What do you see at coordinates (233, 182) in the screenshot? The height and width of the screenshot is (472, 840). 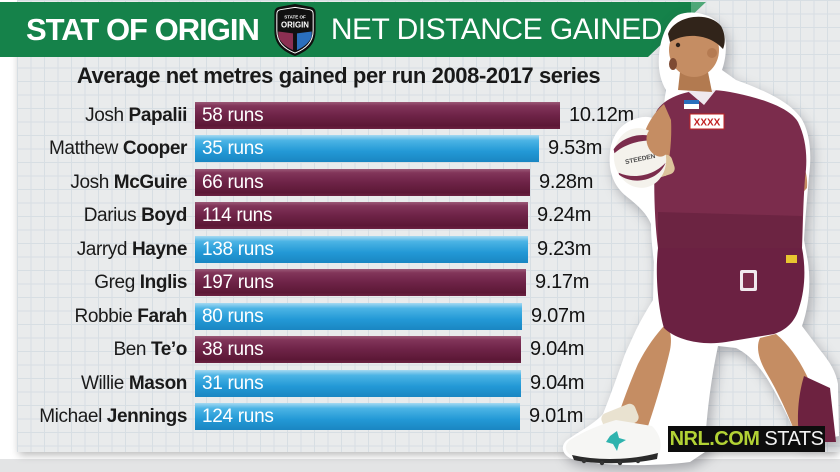 I see `runs-label: 66 runs` at bounding box center [233, 182].